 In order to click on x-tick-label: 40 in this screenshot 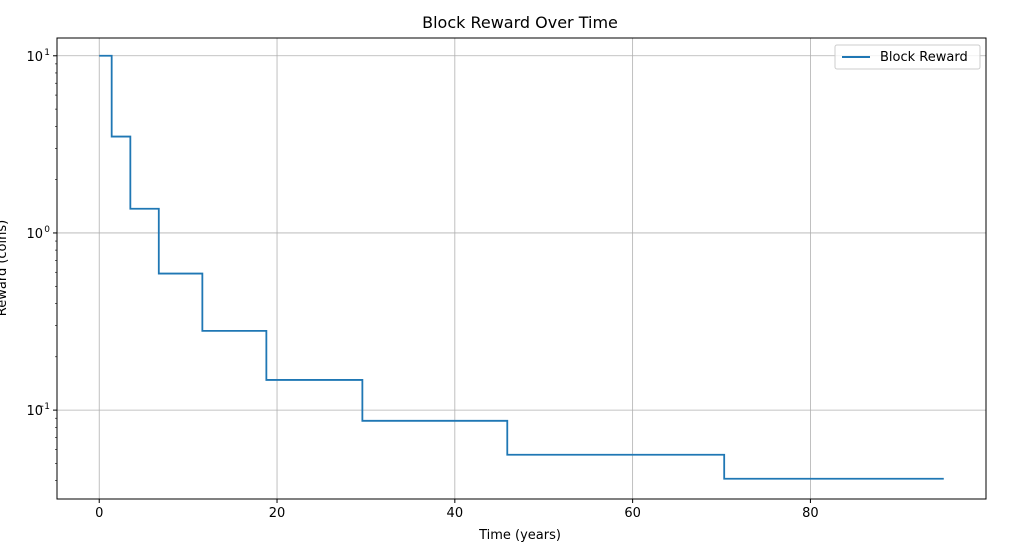, I will do `click(455, 513)`.